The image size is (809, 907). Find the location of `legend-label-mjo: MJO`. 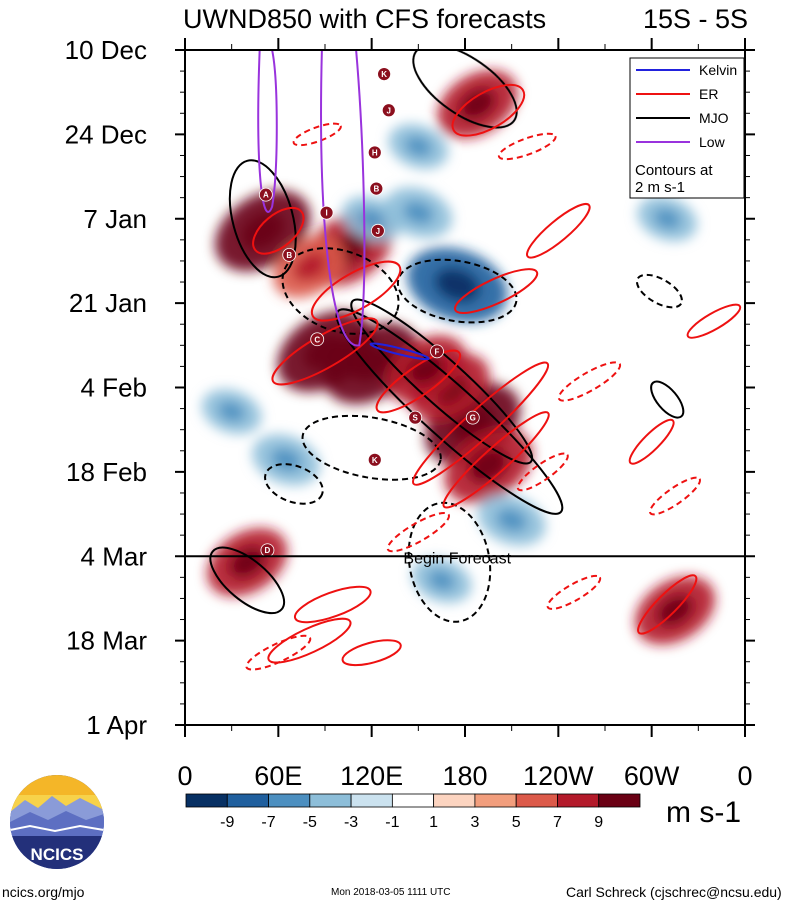

legend-label-mjo: MJO is located at coordinates (714, 118).